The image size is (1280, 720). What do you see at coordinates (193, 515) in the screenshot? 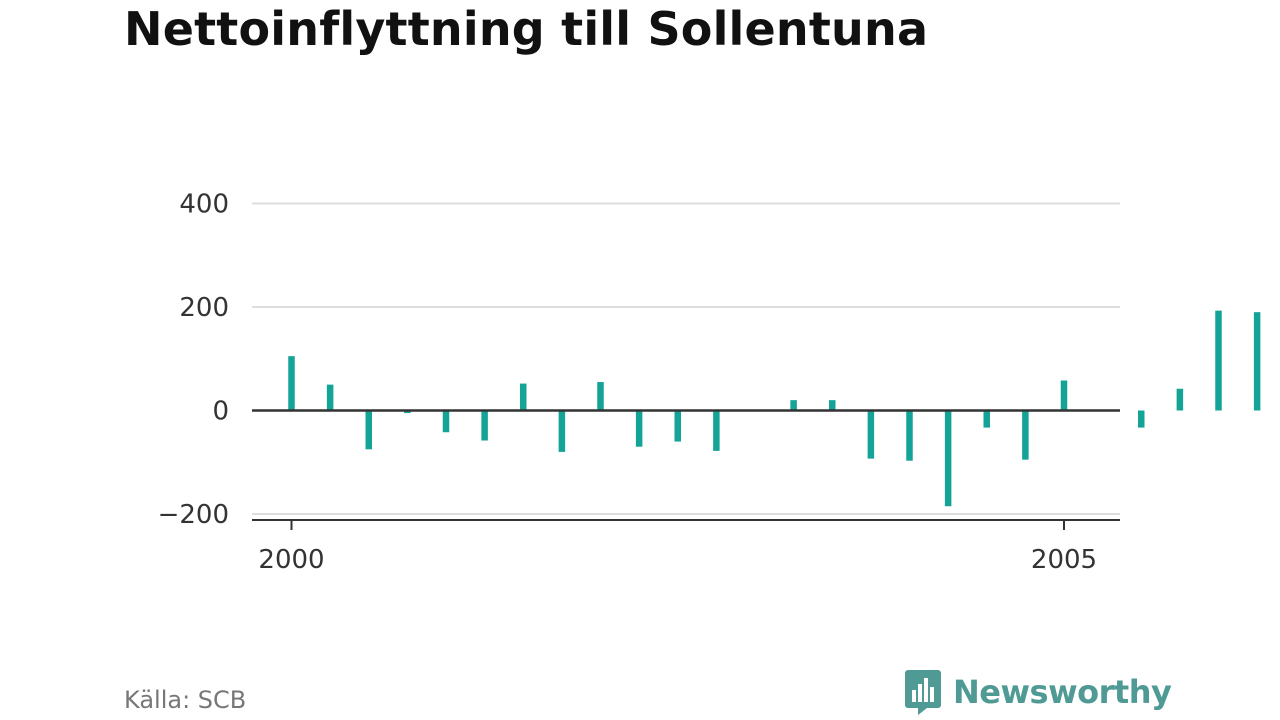
I see `y-tick-label: −200` at bounding box center [193, 515].